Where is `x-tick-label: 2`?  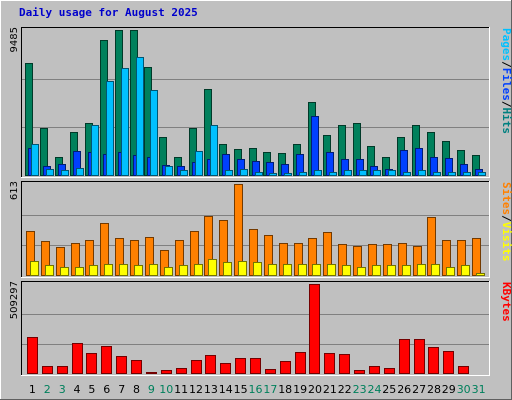
x-tick-label: 2 is located at coordinates (47, 389).